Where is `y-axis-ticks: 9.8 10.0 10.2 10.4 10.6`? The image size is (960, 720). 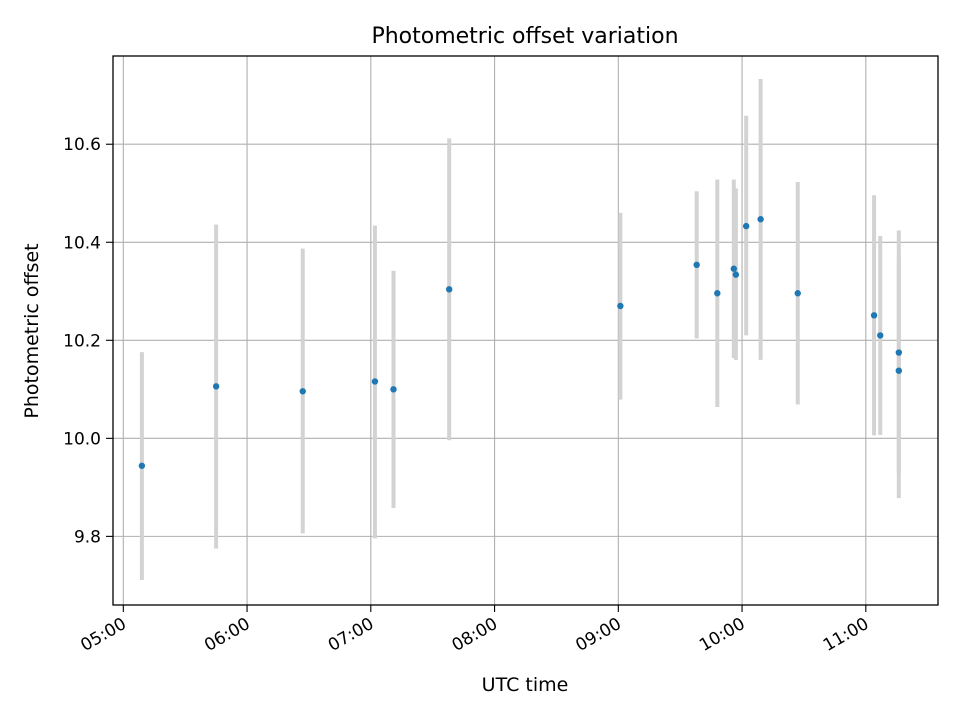
y-axis-ticks: 9.8 10.0 10.2 10.4 10.6 is located at coordinates (88, 341).